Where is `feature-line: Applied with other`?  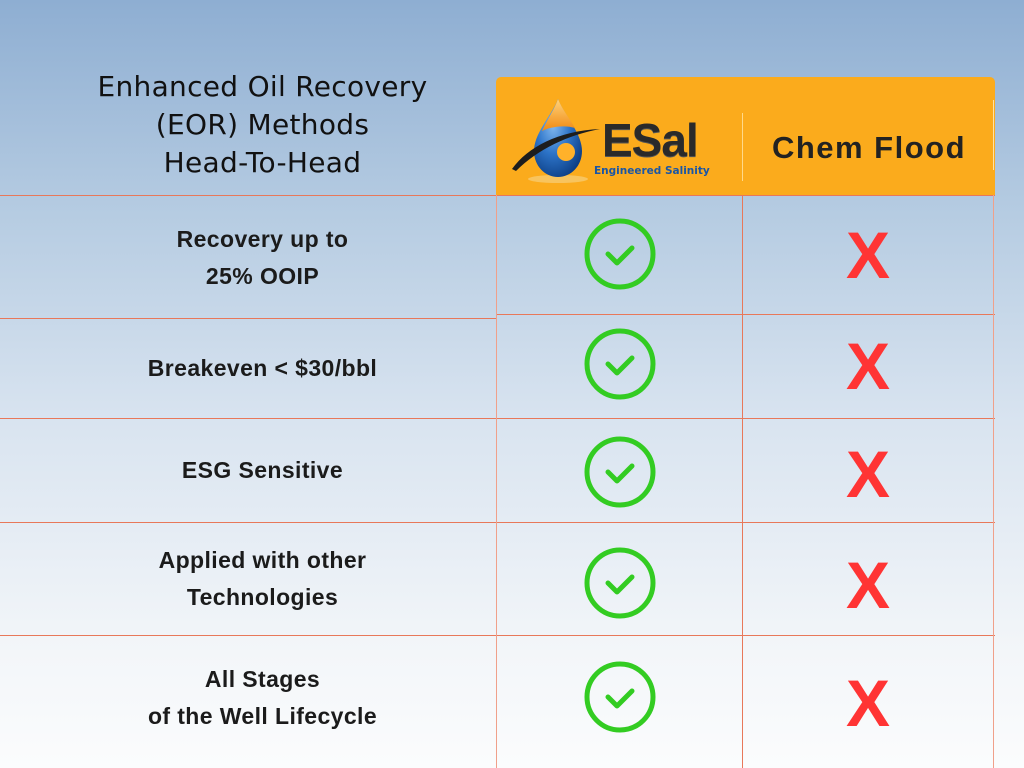 feature-line: Applied with other is located at coordinates (262, 560).